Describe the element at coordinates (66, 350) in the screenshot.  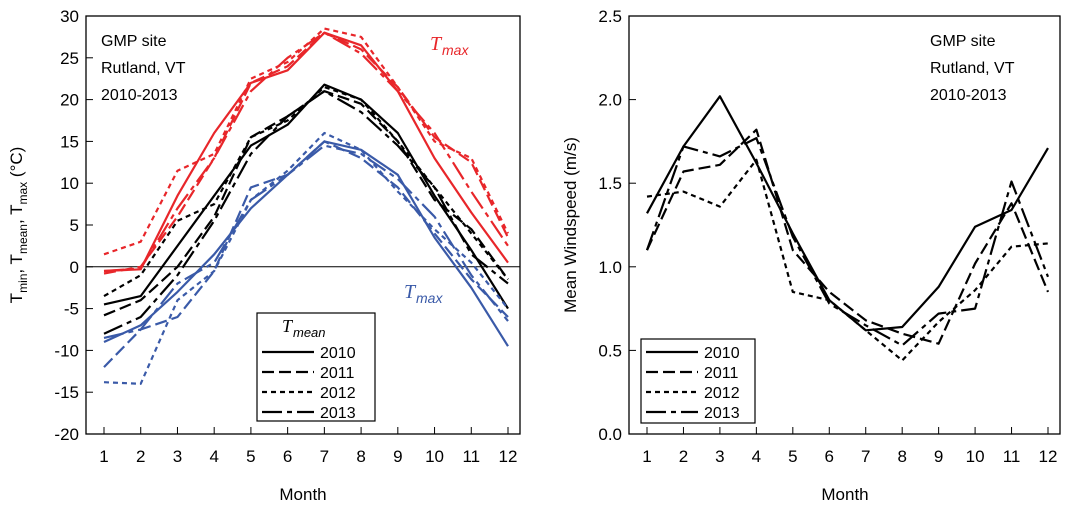
I see `y-tick-label: -10` at that location.